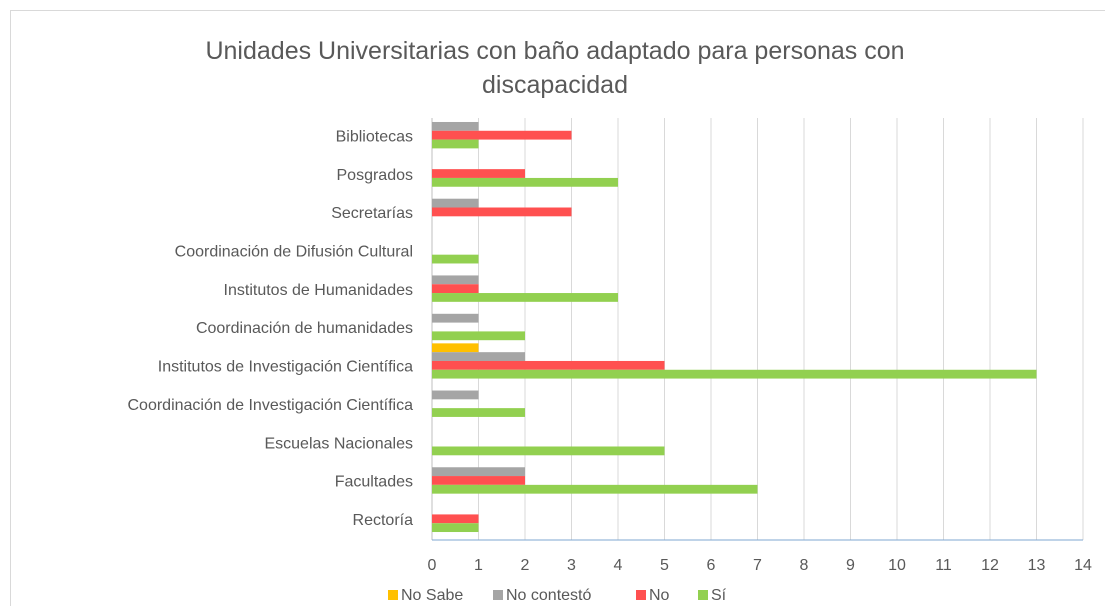 Image resolution: width=1105 pixels, height=606 pixels. I want to click on x-tick-label: 10, so click(897, 565).